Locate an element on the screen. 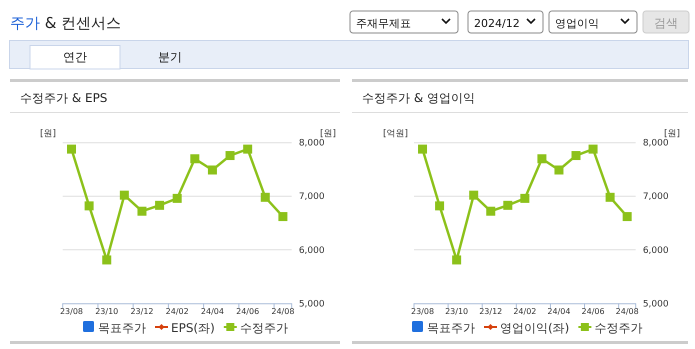  legend-label: 영업이익(좌) is located at coordinates (535, 328).